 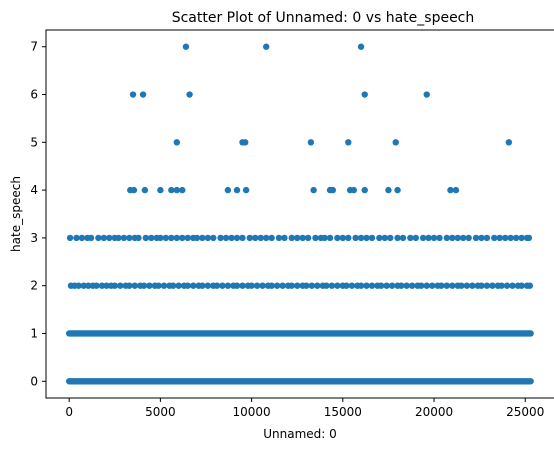 What do you see at coordinates (299, 333) in the screenshot?
I see `data-band-y1` at bounding box center [299, 333].